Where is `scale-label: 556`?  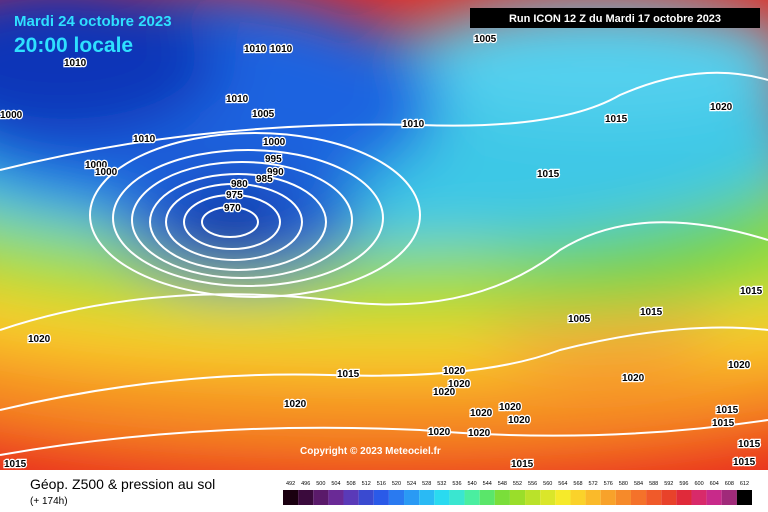
scale-label: 556 is located at coordinates (532, 484).